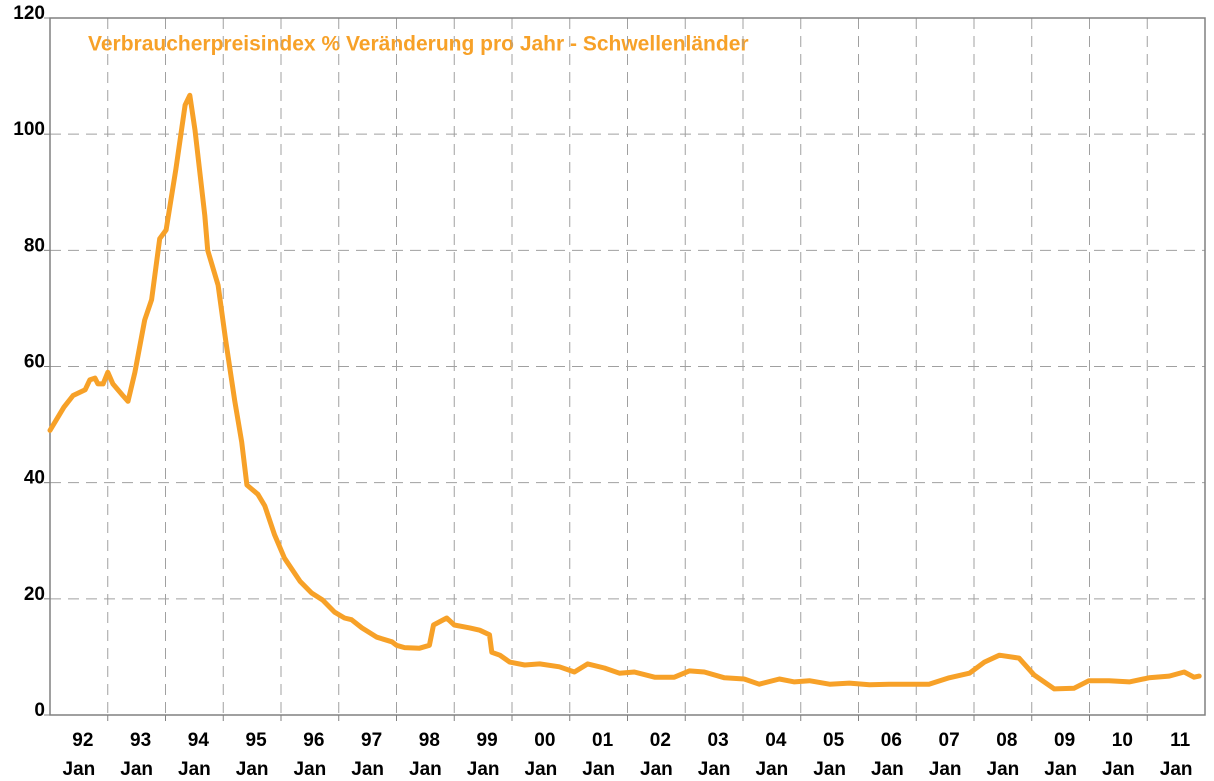 This screenshot has height=781, width=1214. I want to click on x-tick-label: 02, so click(660, 740).